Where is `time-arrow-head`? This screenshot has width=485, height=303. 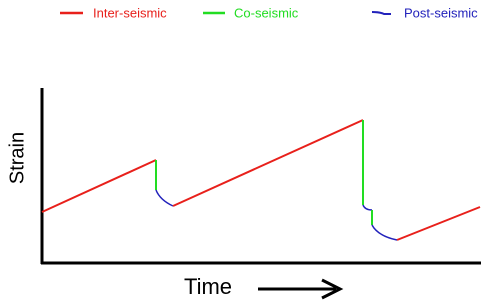
time-arrow-head is located at coordinates (332, 289).